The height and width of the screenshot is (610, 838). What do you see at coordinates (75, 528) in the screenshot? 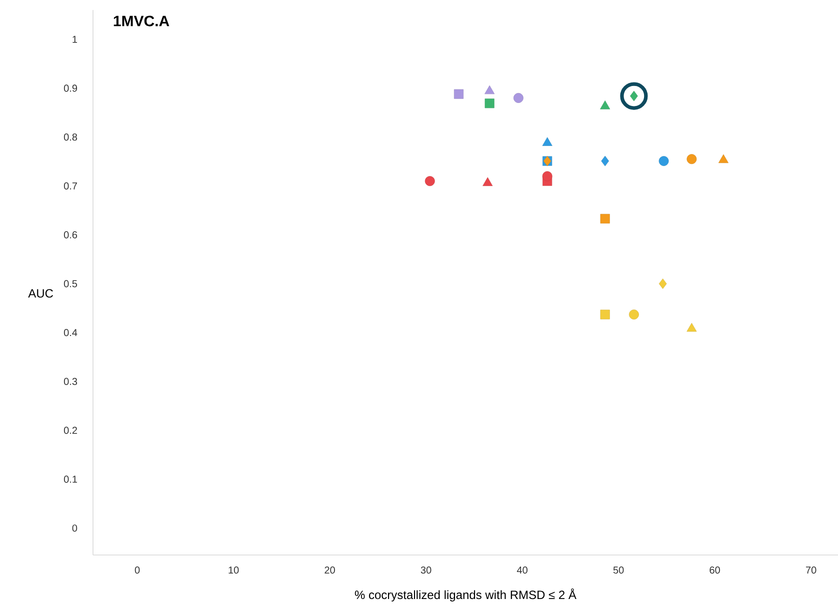
I see `y-tick-label: 0` at bounding box center [75, 528].